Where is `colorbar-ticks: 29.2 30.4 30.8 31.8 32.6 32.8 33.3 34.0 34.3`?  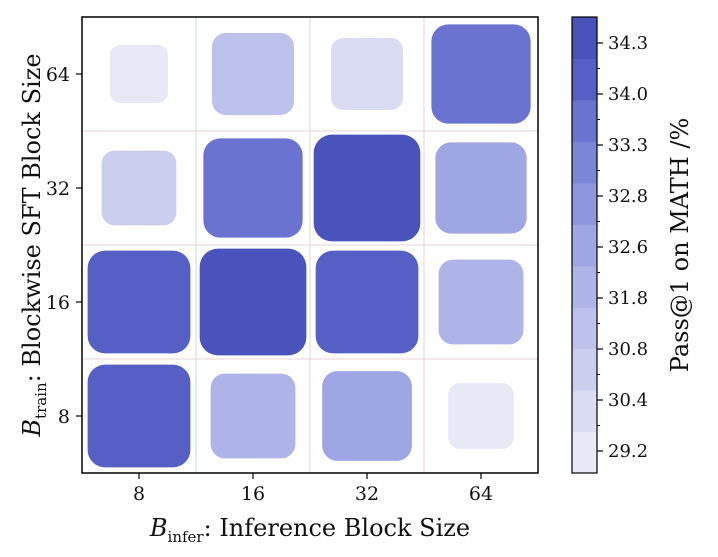 colorbar-ticks: 29.2 30.4 30.8 31.8 32.6 32.8 33.3 34.0 34.3 is located at coordinates (622, 247).